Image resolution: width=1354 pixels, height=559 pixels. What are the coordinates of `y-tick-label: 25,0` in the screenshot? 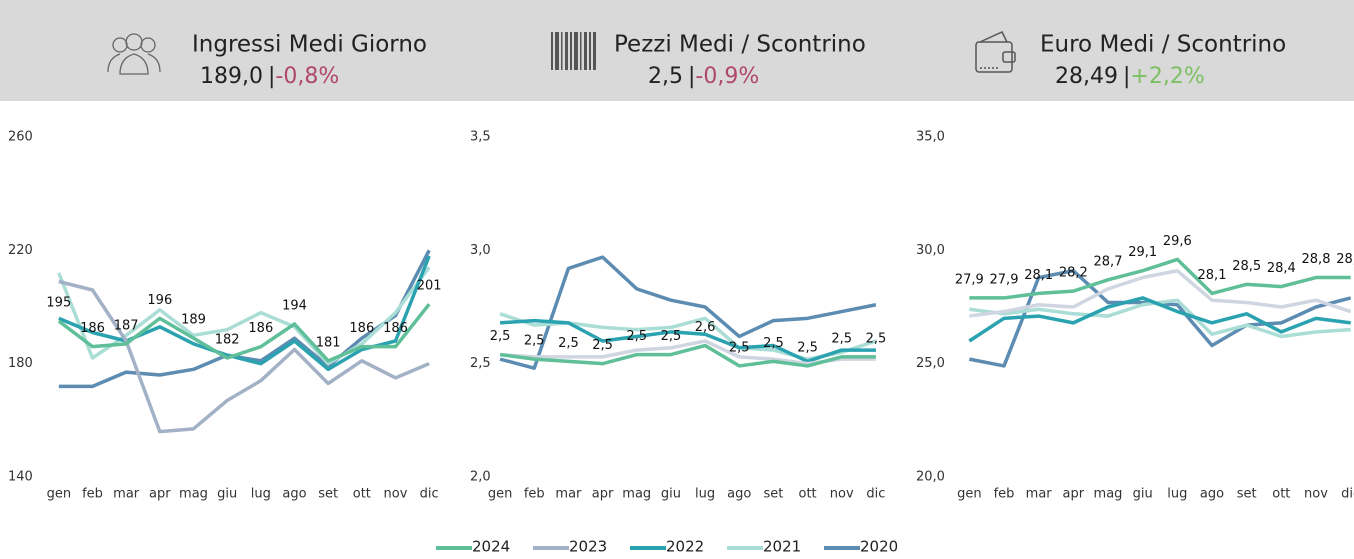 It's located at (930, 363).